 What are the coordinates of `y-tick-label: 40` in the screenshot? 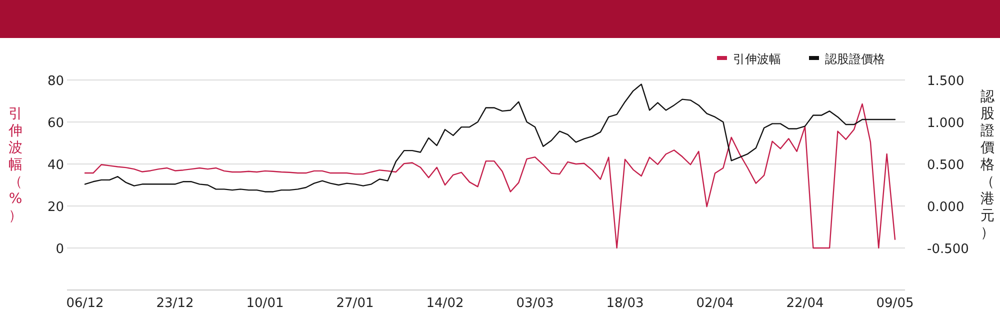 It's located at (55, 165).